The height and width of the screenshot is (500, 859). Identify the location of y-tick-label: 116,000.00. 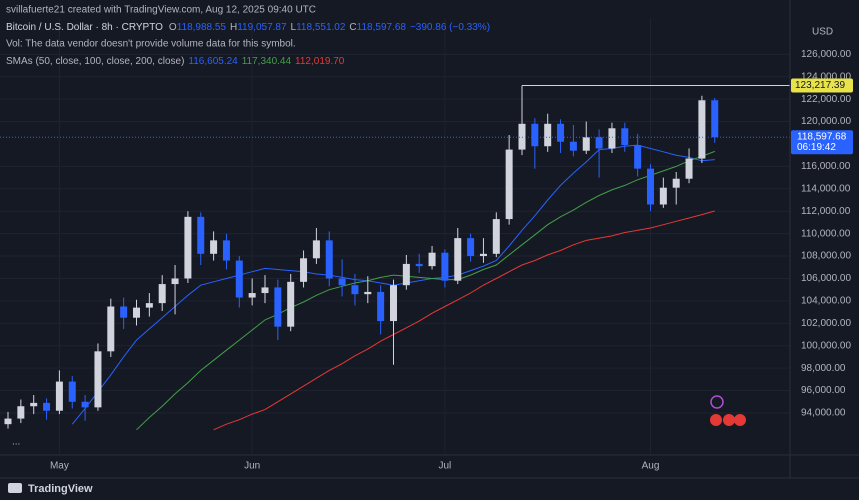
(826, 166).